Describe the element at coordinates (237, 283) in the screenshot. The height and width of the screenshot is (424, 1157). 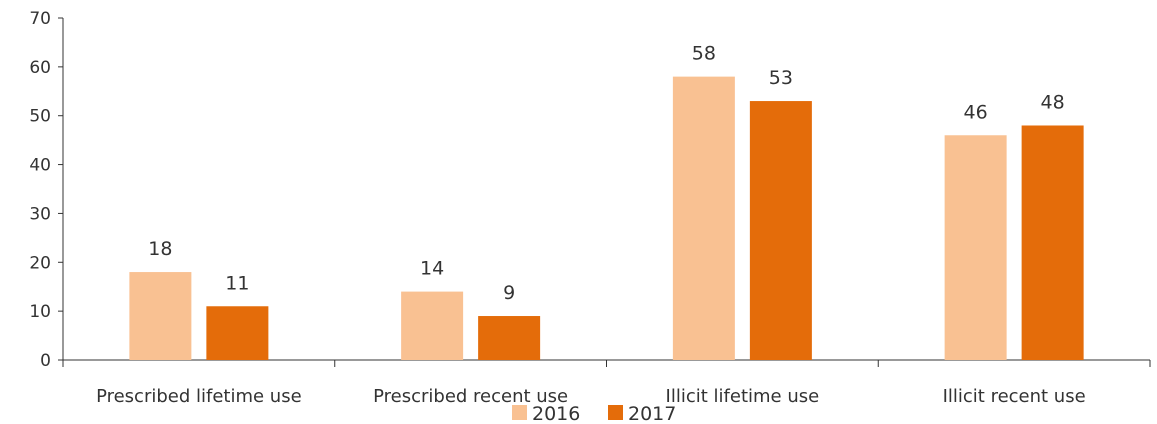
I see `data-label-prescribed-lifetime-use-2017: 11` at that location.